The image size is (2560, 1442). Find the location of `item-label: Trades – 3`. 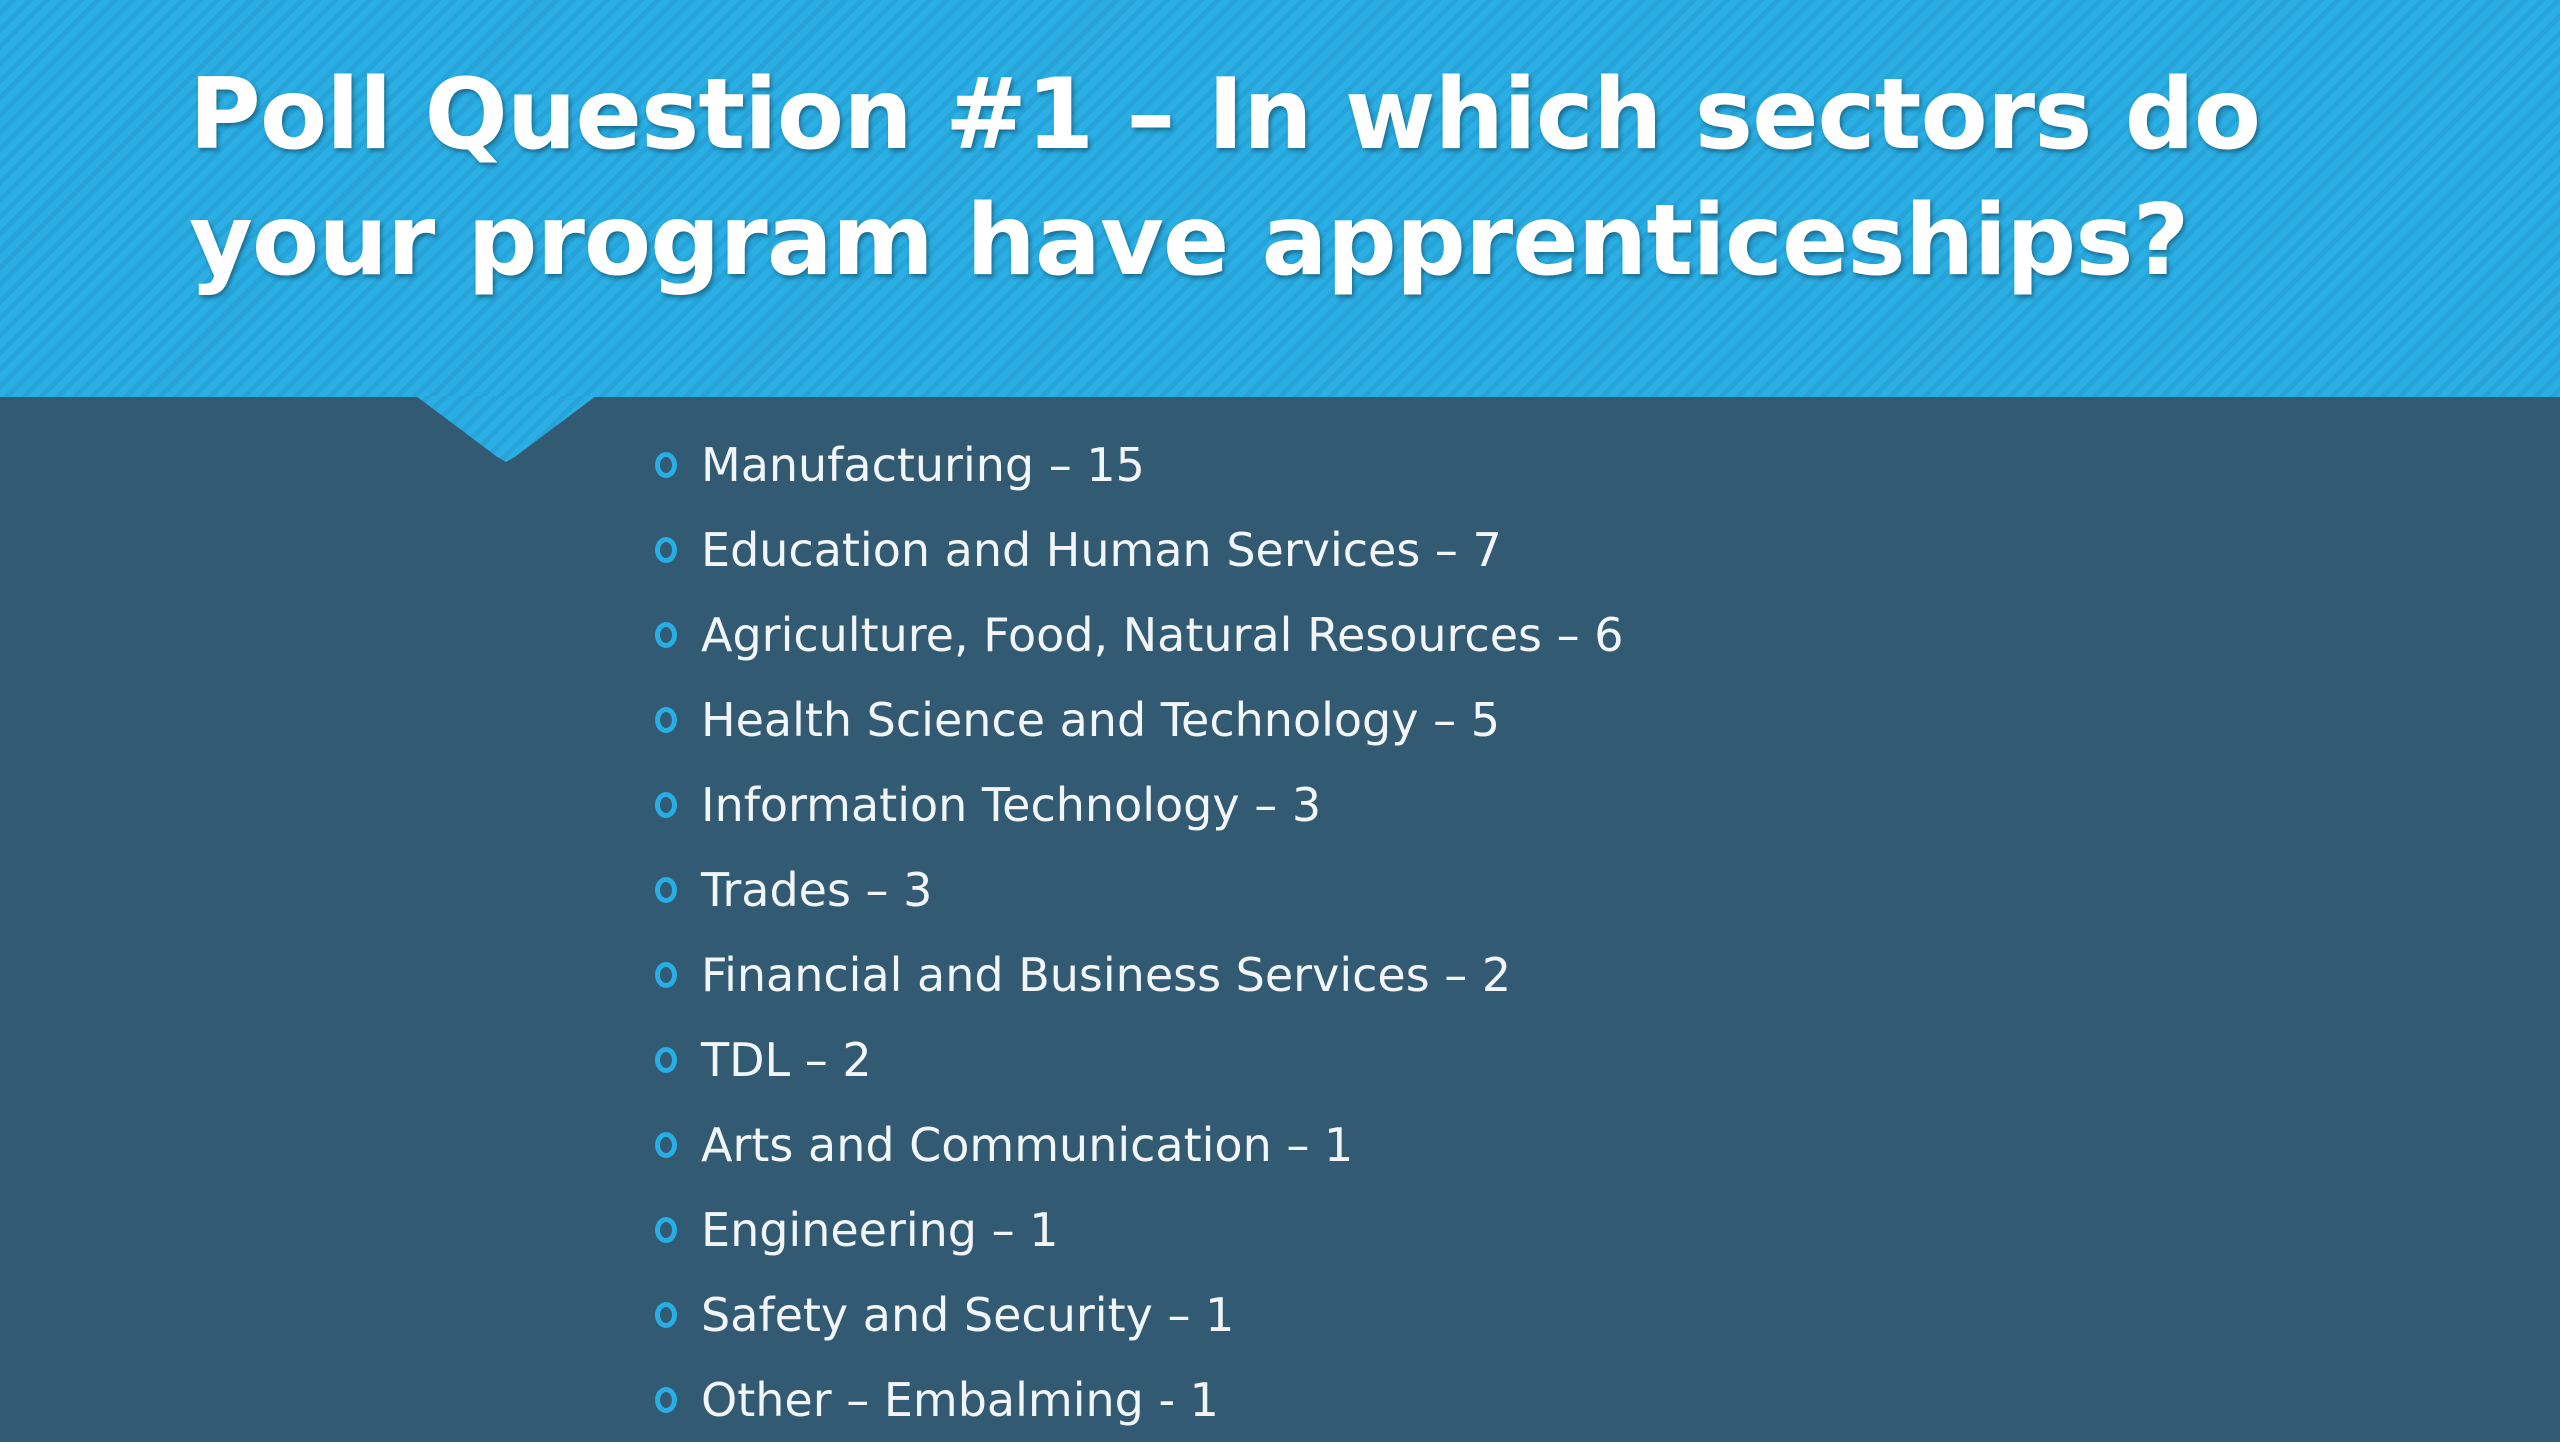

item-label: Trades – 3 is located at coordinates (817, 889).